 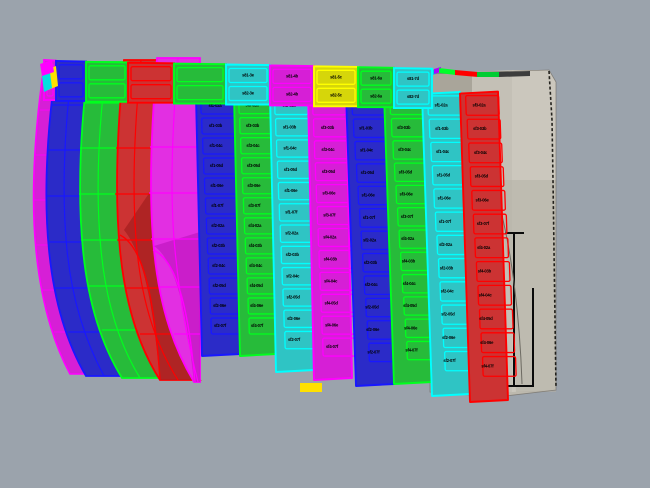 I want to click on element-label: s81-7d, so click(x=413, y=78).